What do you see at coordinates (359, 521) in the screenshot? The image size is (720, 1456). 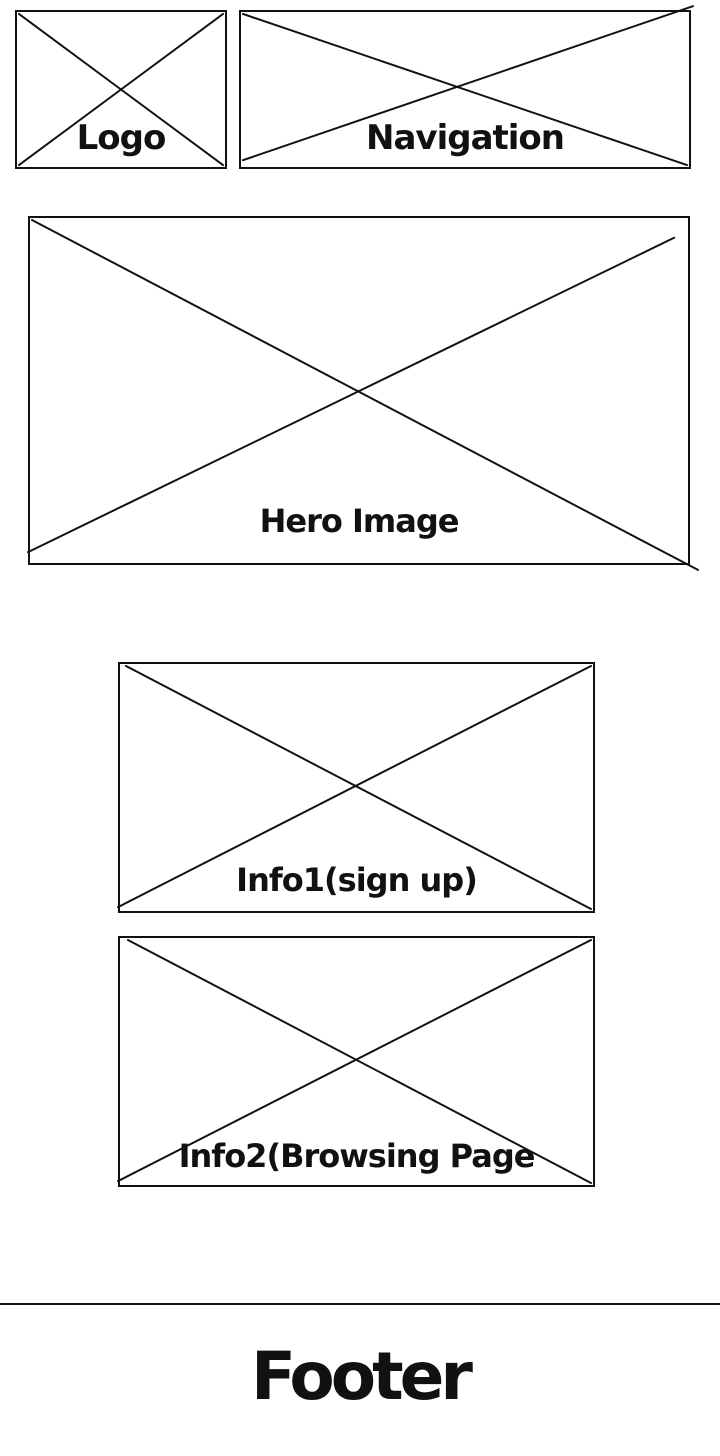 I see `hero-image-label: Hero Image` at bounding box center [359, 521].